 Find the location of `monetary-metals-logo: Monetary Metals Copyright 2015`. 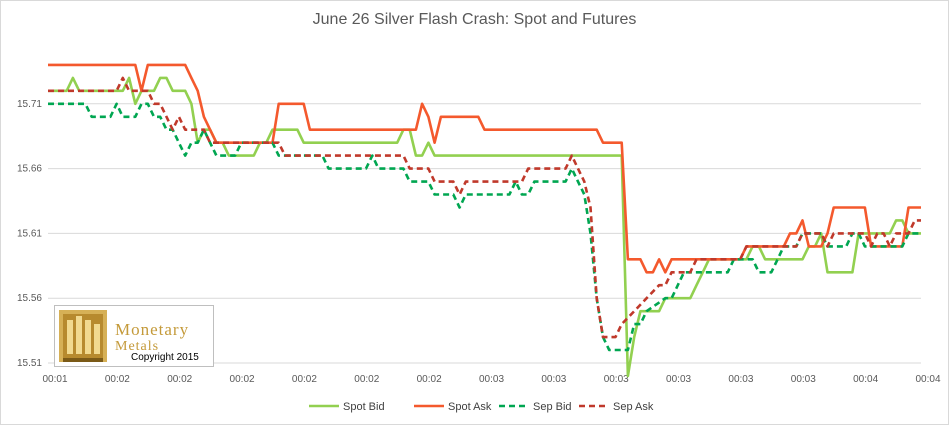

monetary-metals-logo: Monetary Metals Copyright 2015 is located at coordinates (134, 336).